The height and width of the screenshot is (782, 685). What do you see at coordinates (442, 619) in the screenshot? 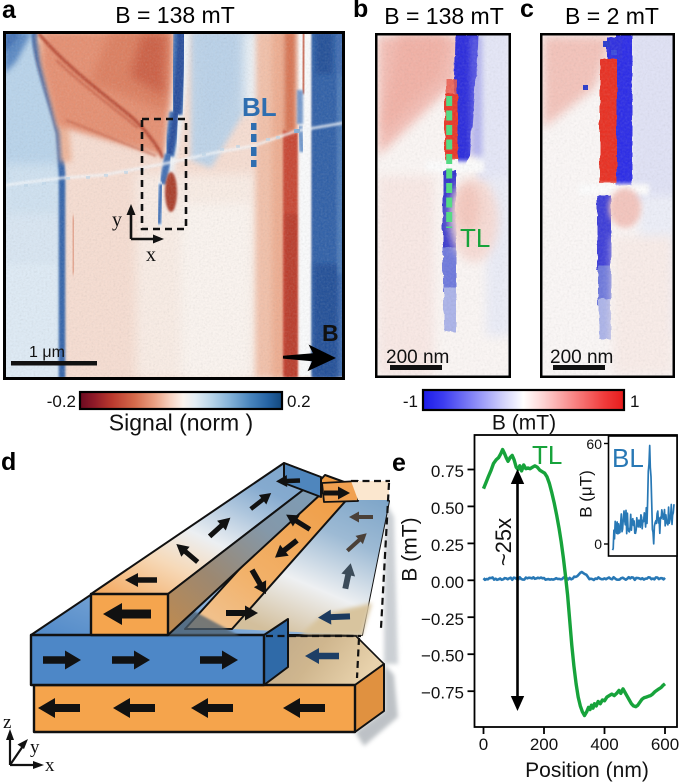
I see `svg-text: −0.25` at bounding box center [442, 619].